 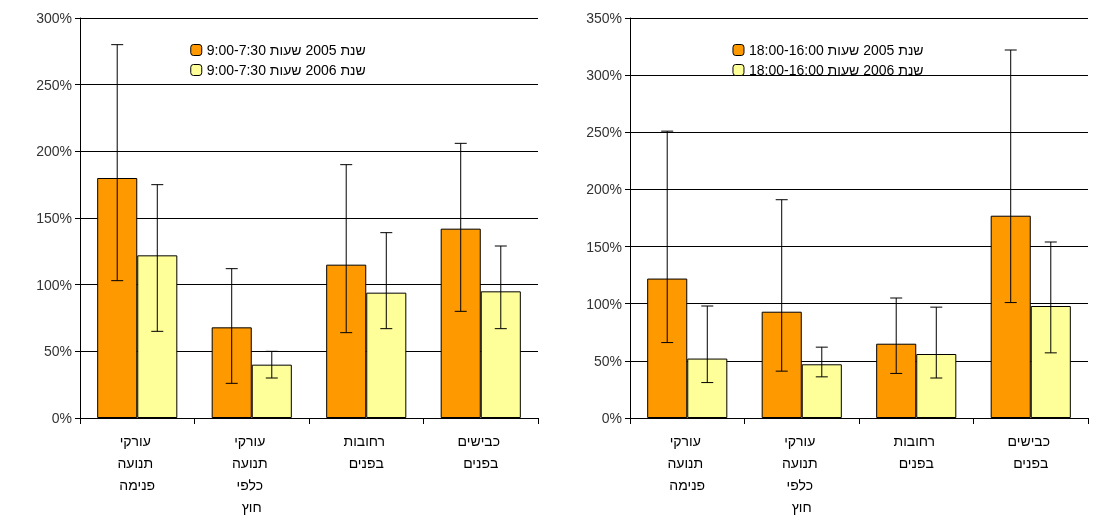 I want to click on legend-label: שנת 2005 שעות 9:00-7:30, so click(x=286, y=50).